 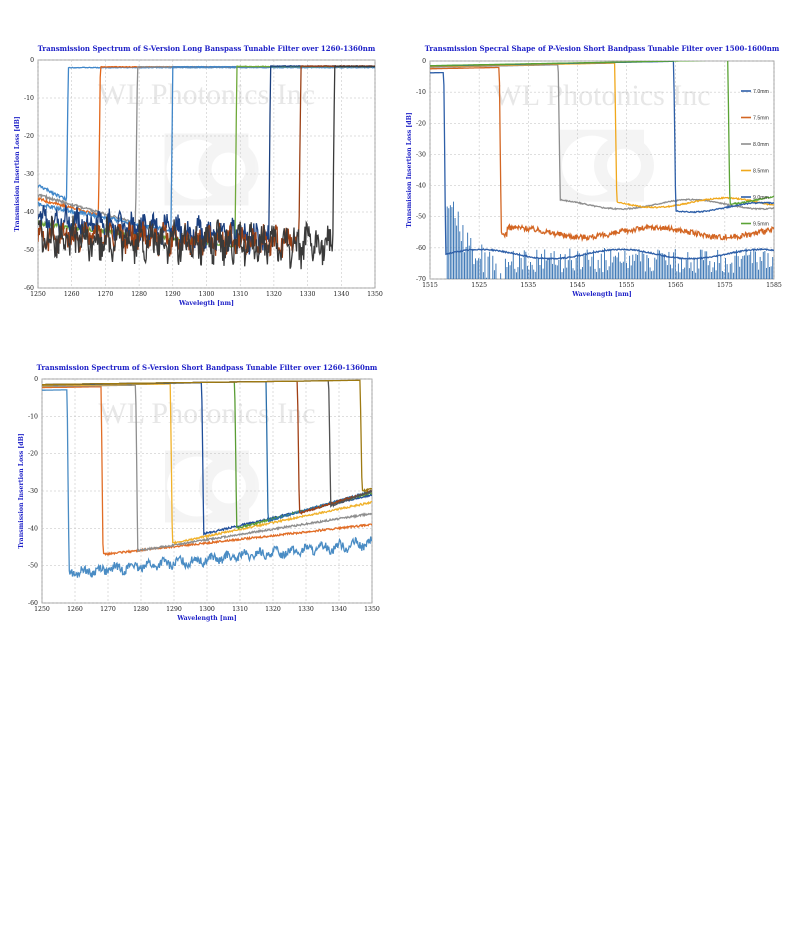 What do you see at coordinates (761, 225) in the screenshot?
I see `legend-label: 9.5mm` at bounding box center [761, 225].